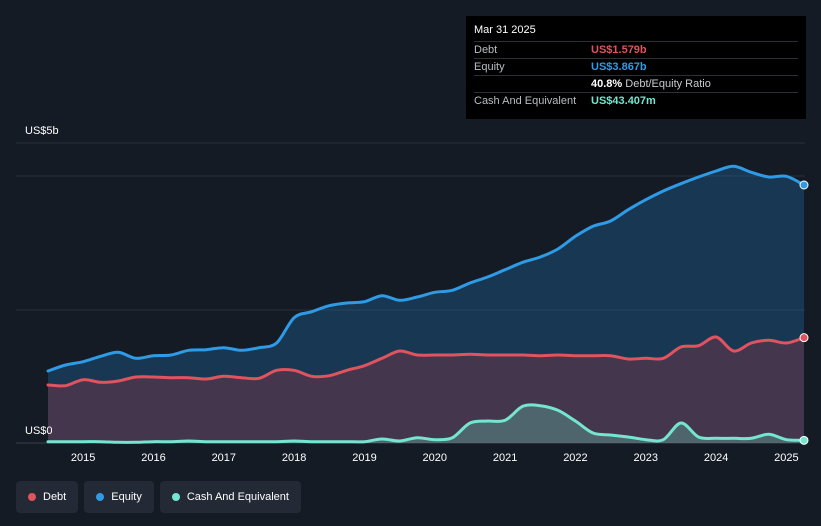 This screenshot has height=526, width=821. I want to click on x-tick-label: 2024, so click(716, 458).